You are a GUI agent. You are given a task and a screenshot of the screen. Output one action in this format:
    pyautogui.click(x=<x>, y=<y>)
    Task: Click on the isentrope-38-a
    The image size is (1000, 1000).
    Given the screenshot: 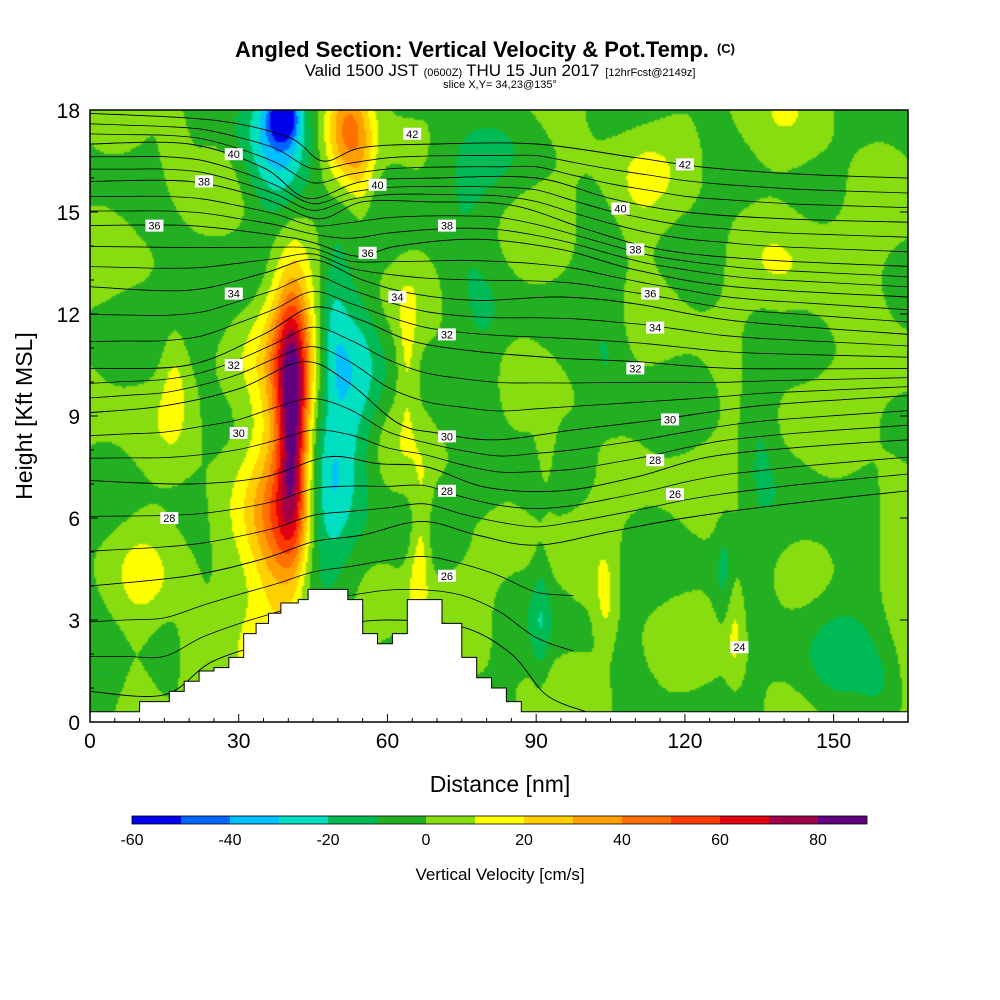 What is the action you would take?
    pyautogui.click(x=499, y=210)
    